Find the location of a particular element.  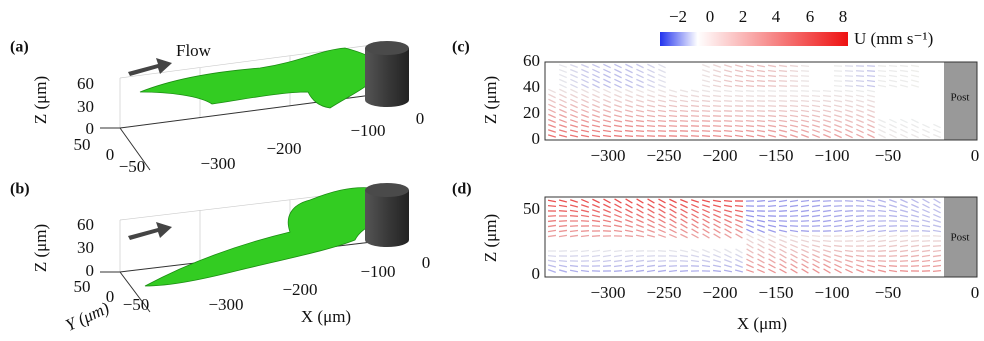

z-label: Z (μm) is located at coordinates (40, 100).